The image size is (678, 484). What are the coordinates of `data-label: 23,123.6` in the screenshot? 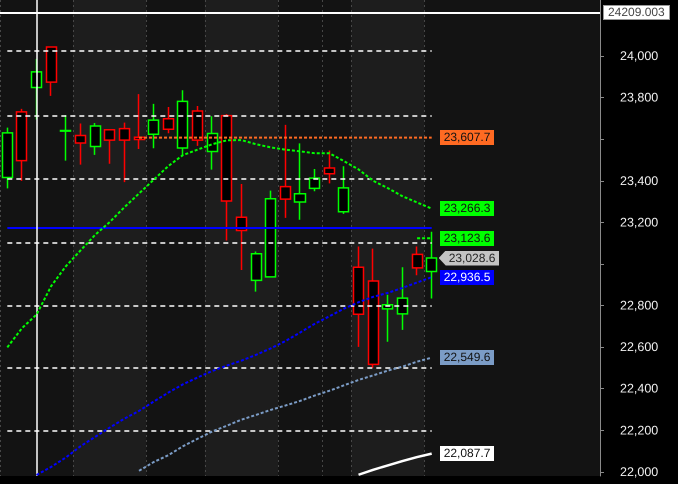 It's located at (467, 238).